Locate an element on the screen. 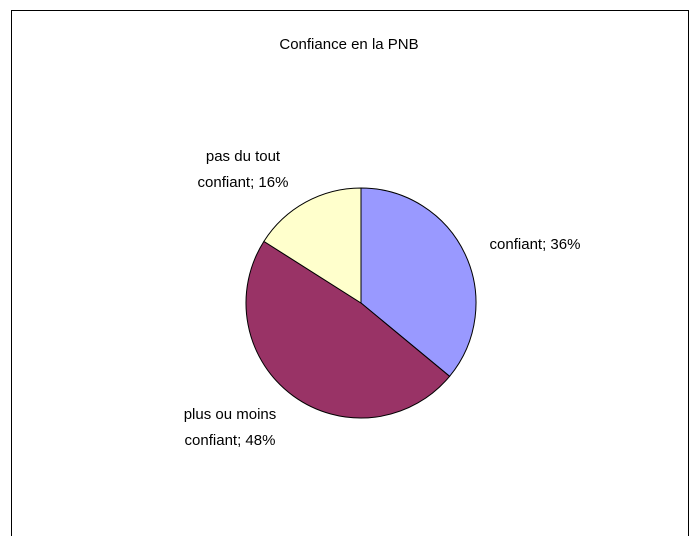 This screenshot has width=699, height=536. slice-label: pas du tout is located at coordinates (243, 156).